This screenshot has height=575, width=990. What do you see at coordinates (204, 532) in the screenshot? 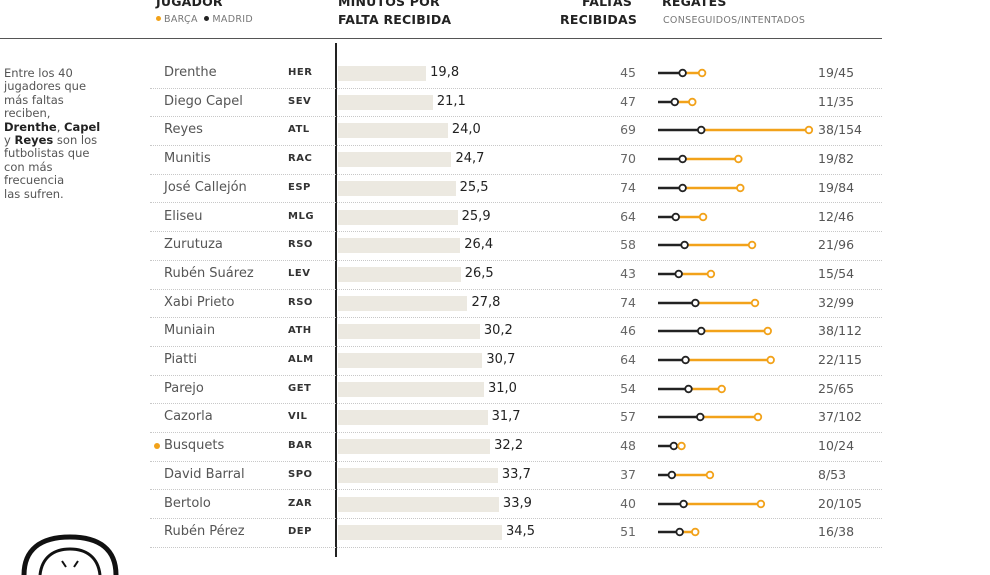
I see `player-name: Rubén Pérez` at bounding box center [204, 532].